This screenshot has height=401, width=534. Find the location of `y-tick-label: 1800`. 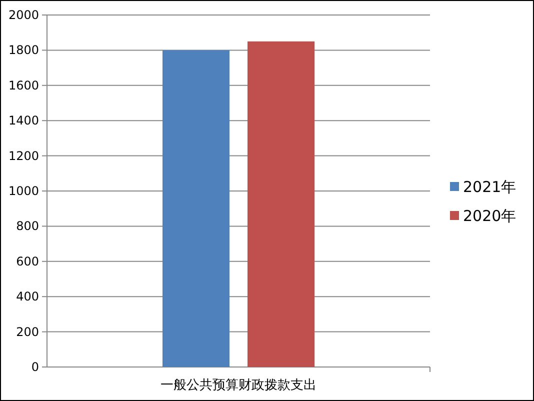

y-tick-label: 1800 is located at coordinates (23, 50).